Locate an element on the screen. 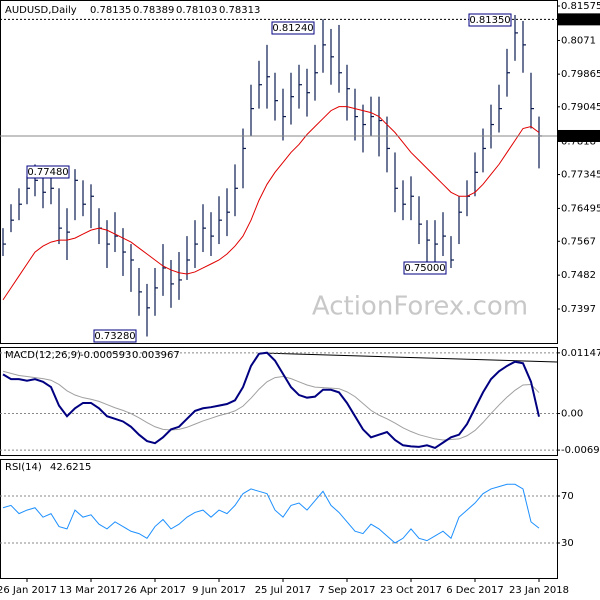  y-tick-label: -0.006913 is located at coordinates (580, 450).